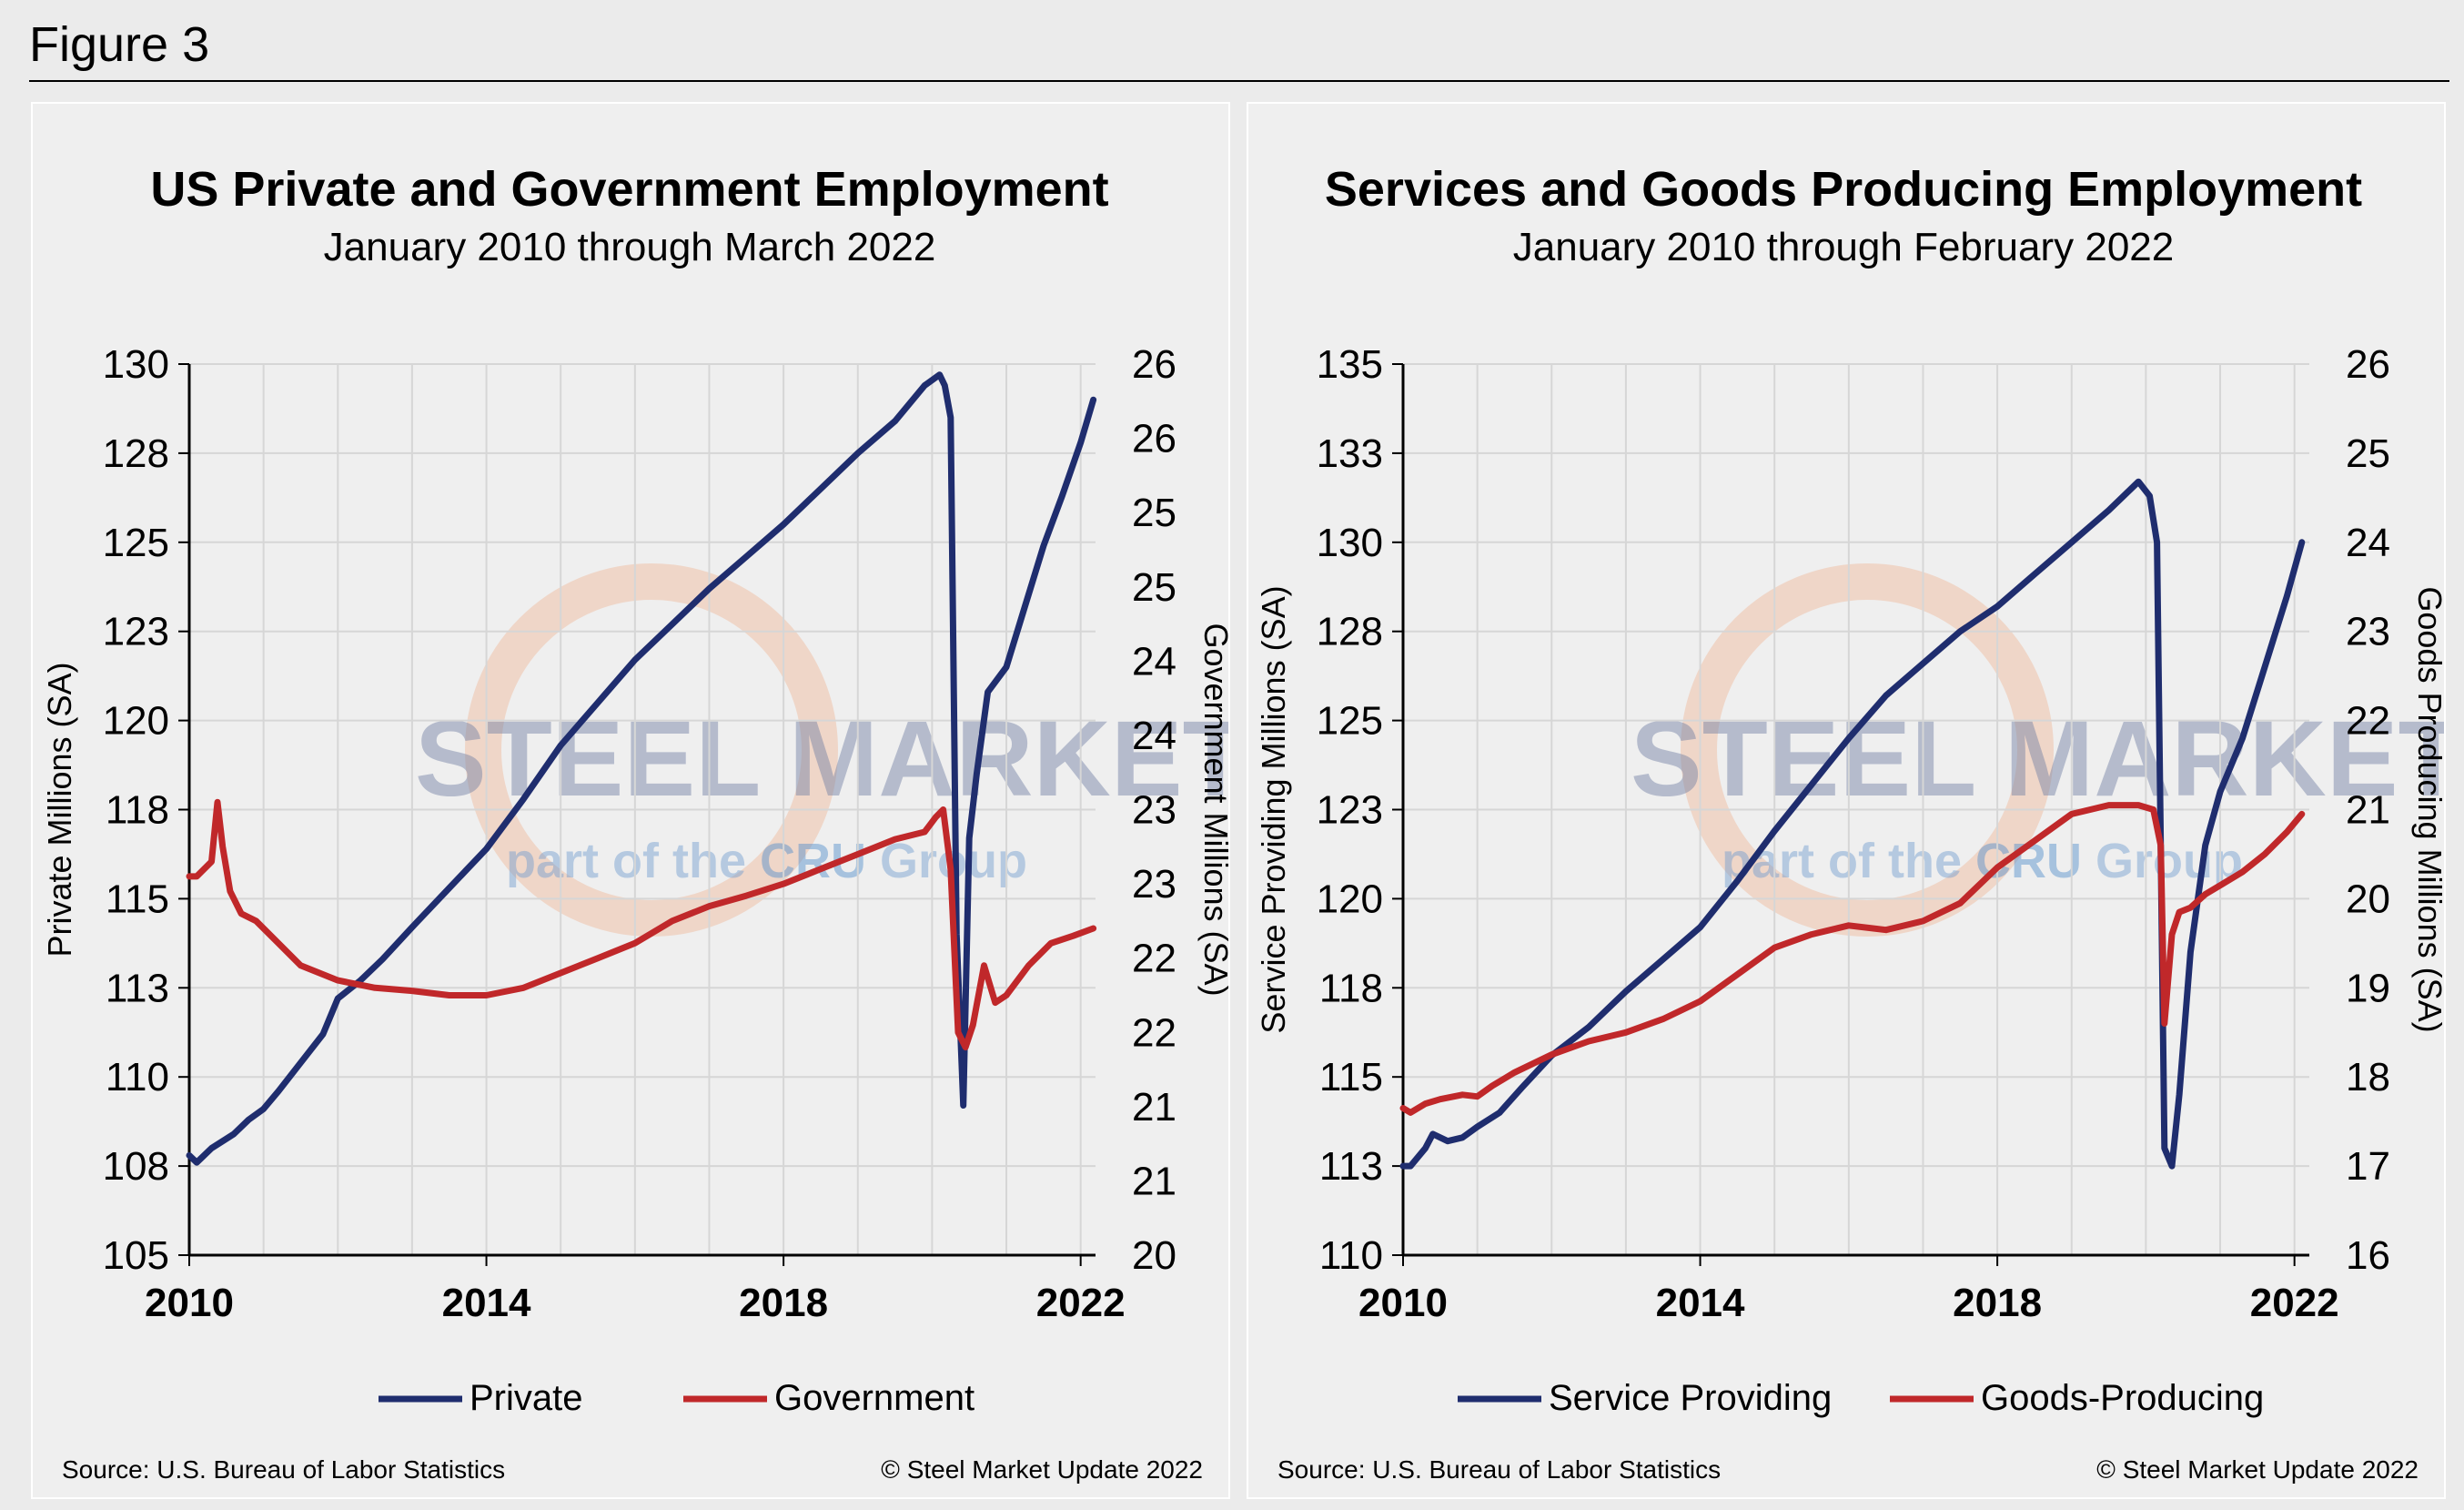  What do you see at coordinates (1843, 189) in the screenshot?
I see `chart-title: Services and Goods Producing Employment` at bounding box center [1843, 189].